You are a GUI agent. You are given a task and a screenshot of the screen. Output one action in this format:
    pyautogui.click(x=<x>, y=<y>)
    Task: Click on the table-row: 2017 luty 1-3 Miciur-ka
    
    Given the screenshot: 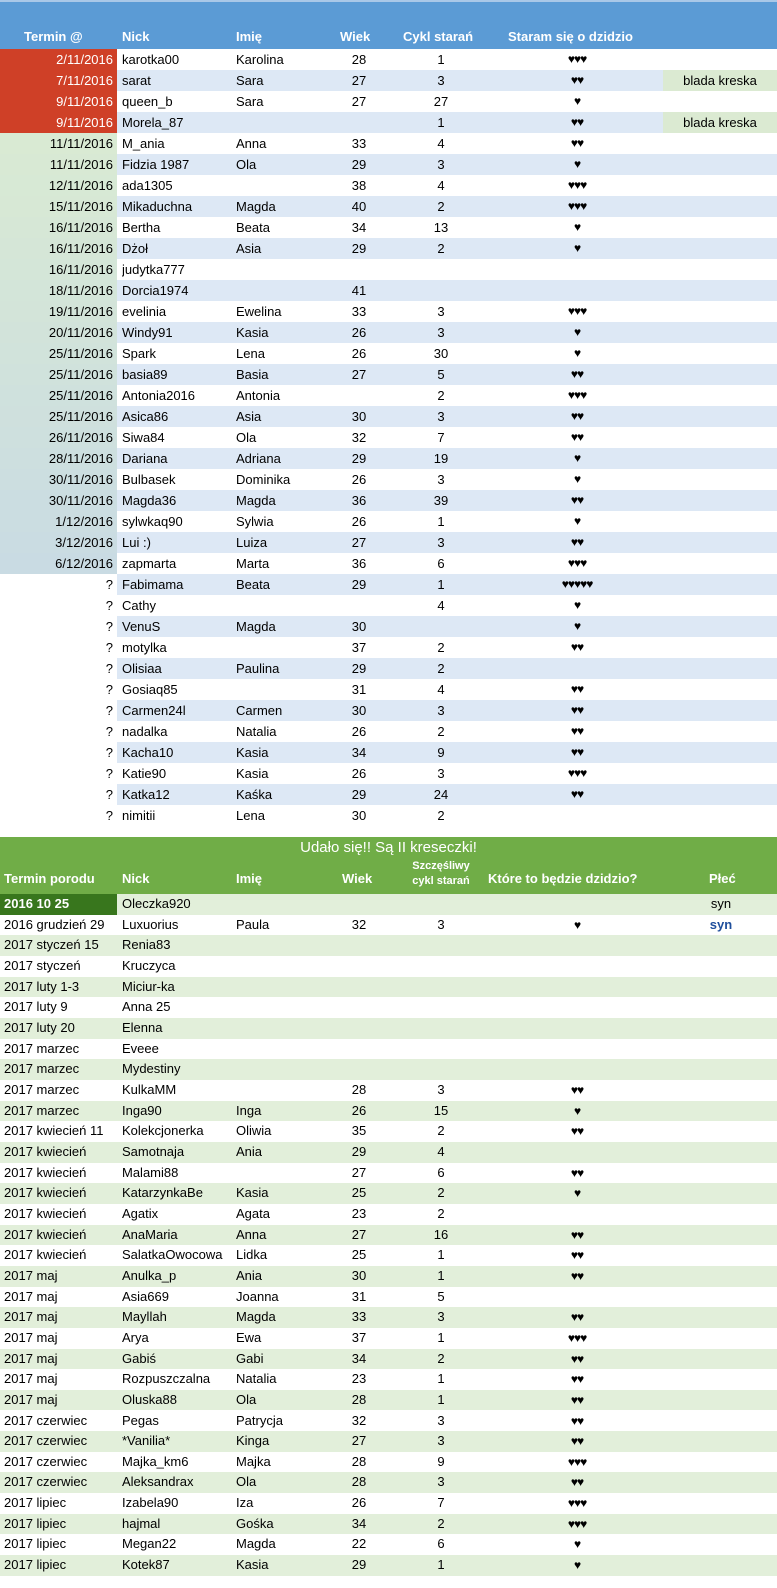 What is the action you would take?
    pyautogui.click(x=388, y=987)
    